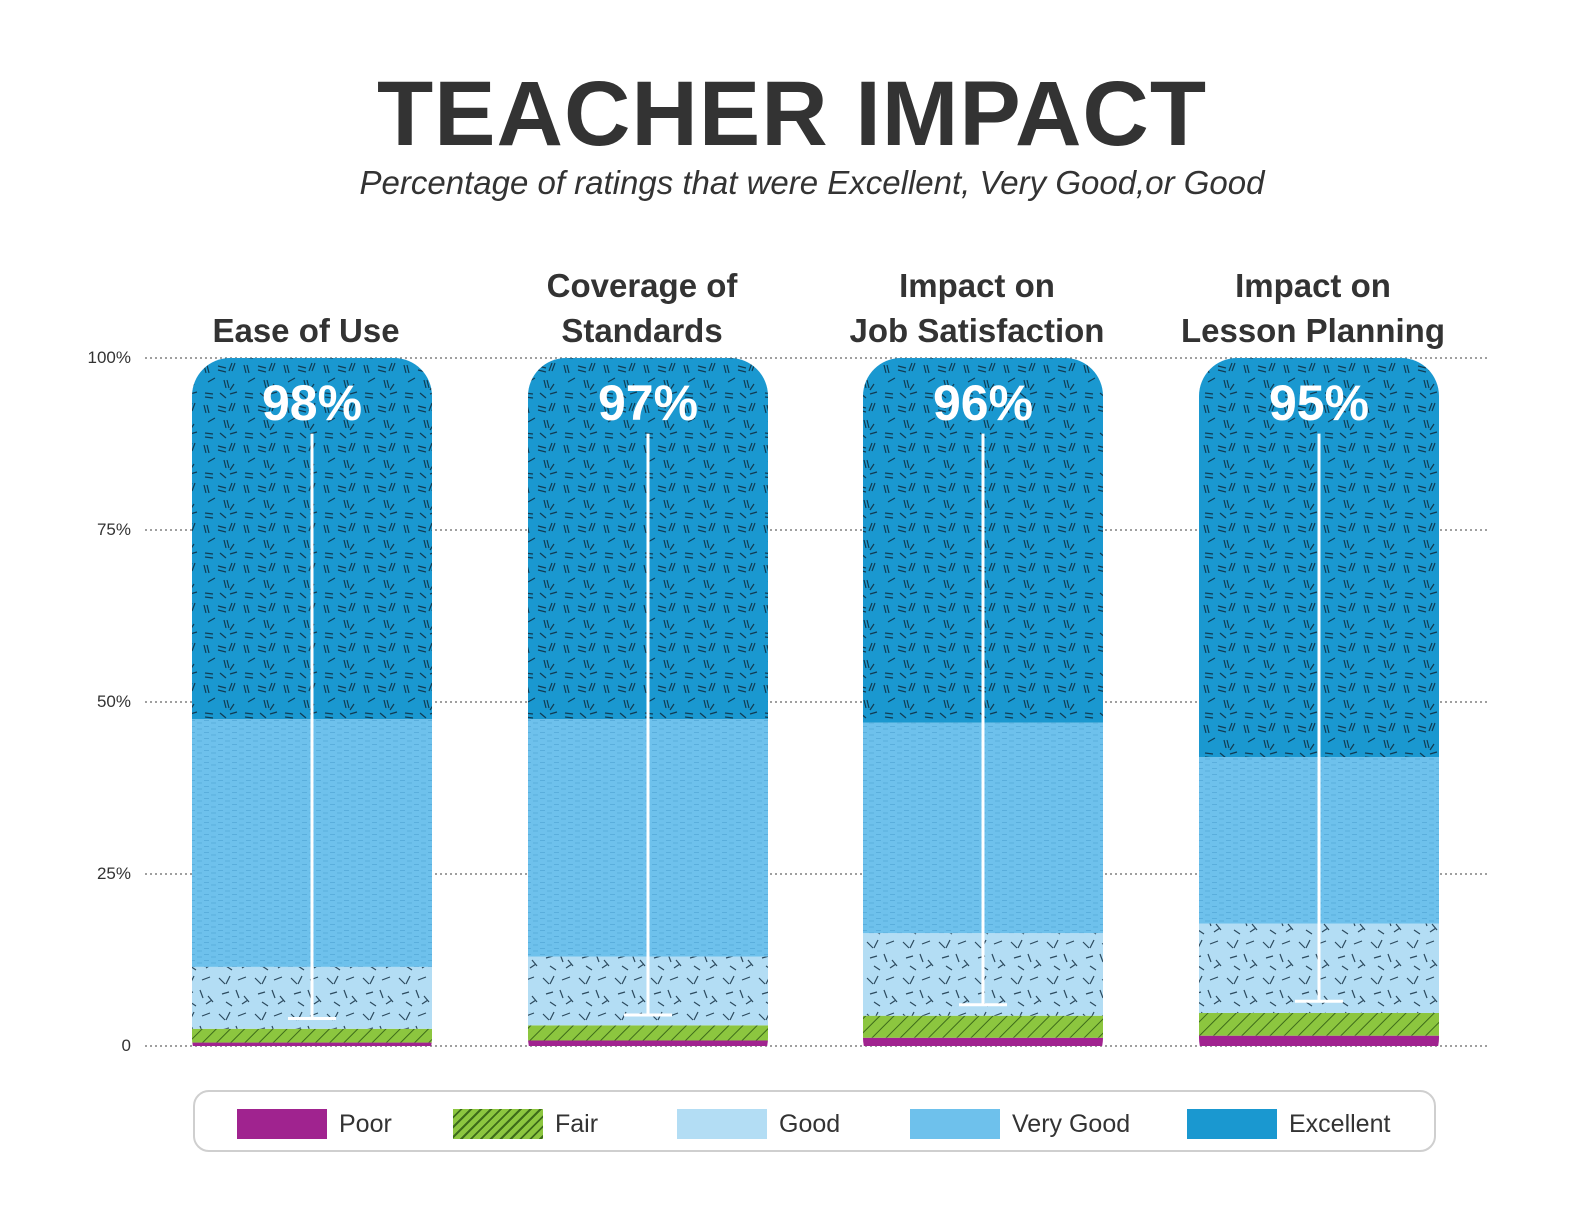  What do you see at coordinates (643, 285) in the screenshot?
I see `category-label: Coverage of` at bounding box center [643, 285].